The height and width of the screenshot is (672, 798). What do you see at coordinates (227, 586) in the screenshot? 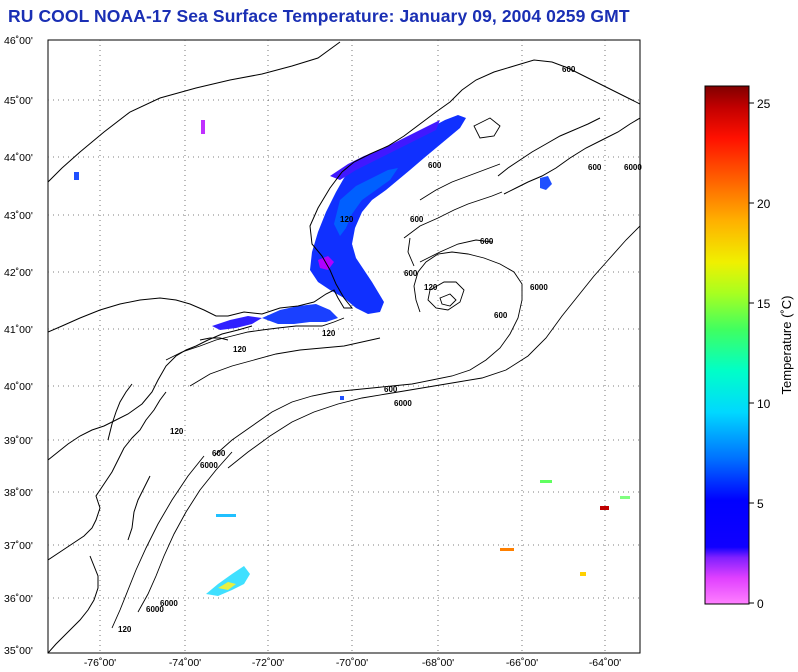
I see `offshore-warm-patch-yellow` at bounding box center [227, 586].